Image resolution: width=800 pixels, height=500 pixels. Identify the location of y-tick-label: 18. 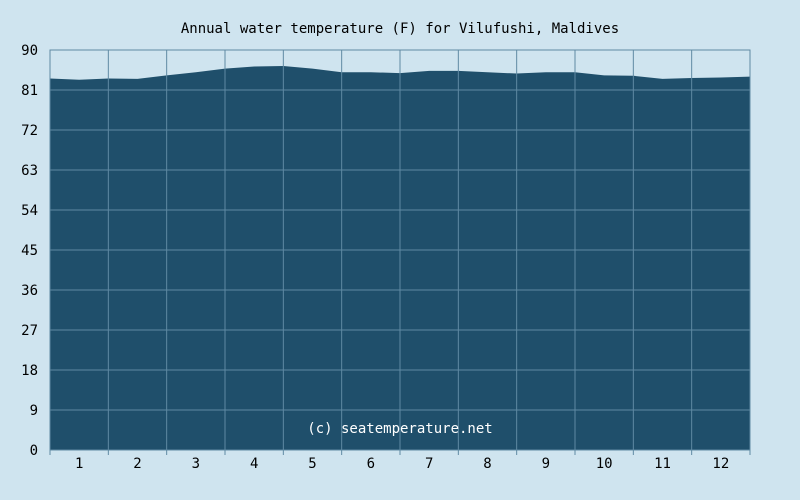
(29, 371).